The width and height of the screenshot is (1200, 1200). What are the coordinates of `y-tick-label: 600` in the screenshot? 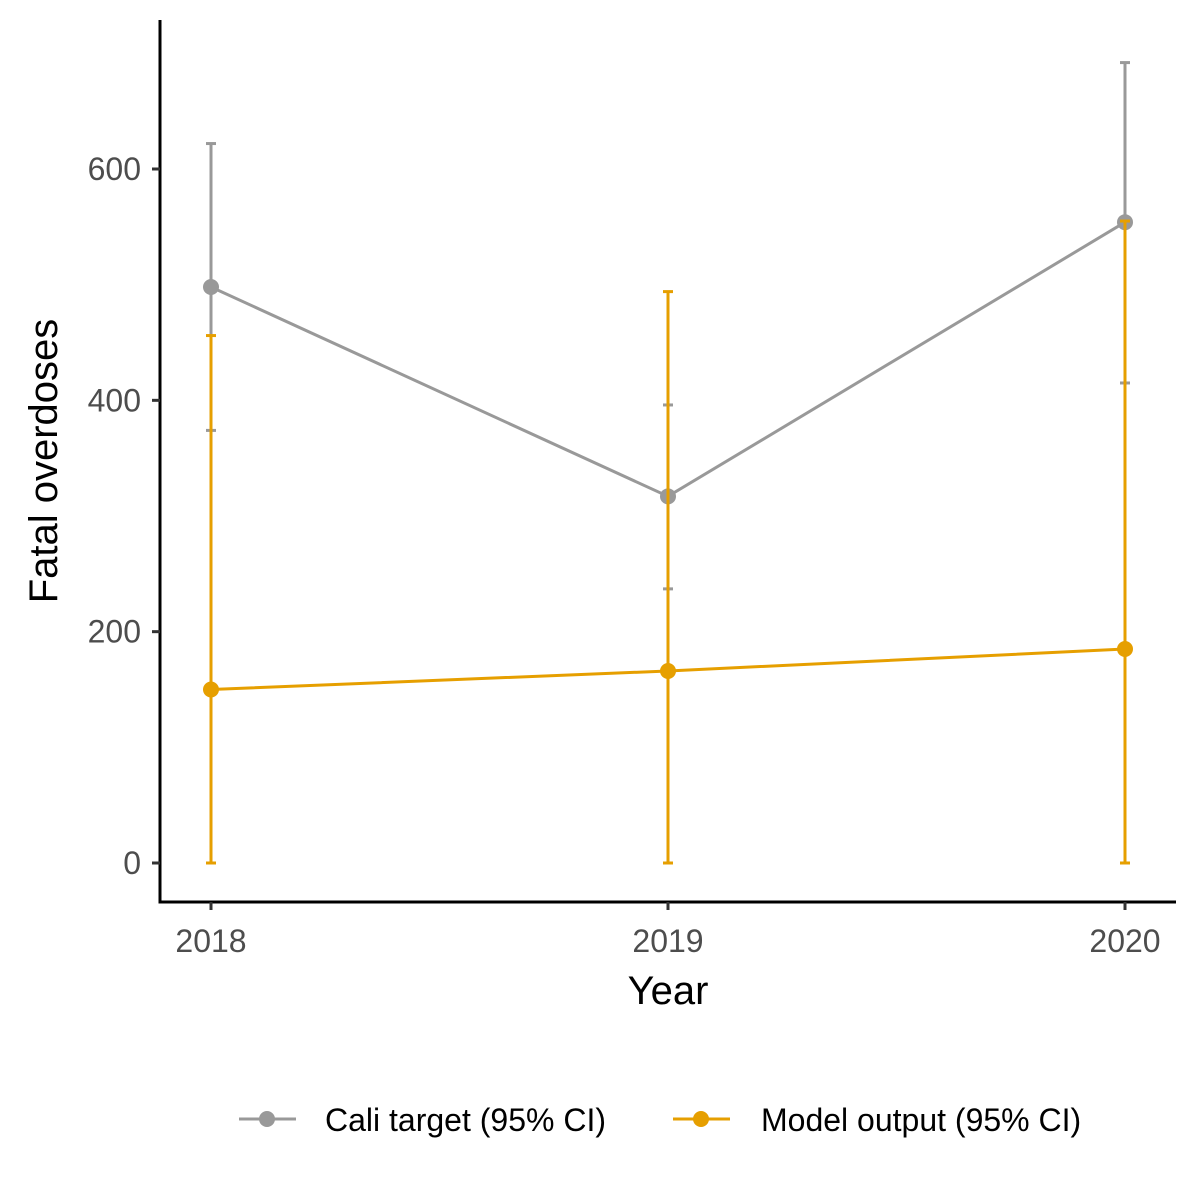 It's located at (114, 169).